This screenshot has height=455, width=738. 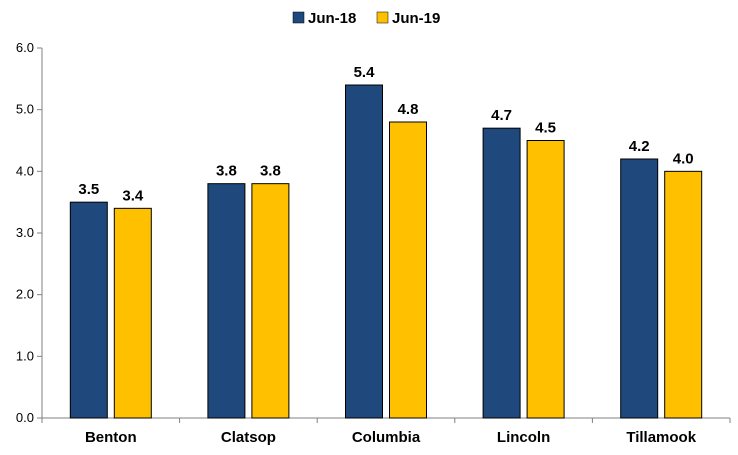 What do you see at coordinates (25, 109) in the screenshot?
I see `y-tick-label: 5.0` at bounding box center [25, 109].